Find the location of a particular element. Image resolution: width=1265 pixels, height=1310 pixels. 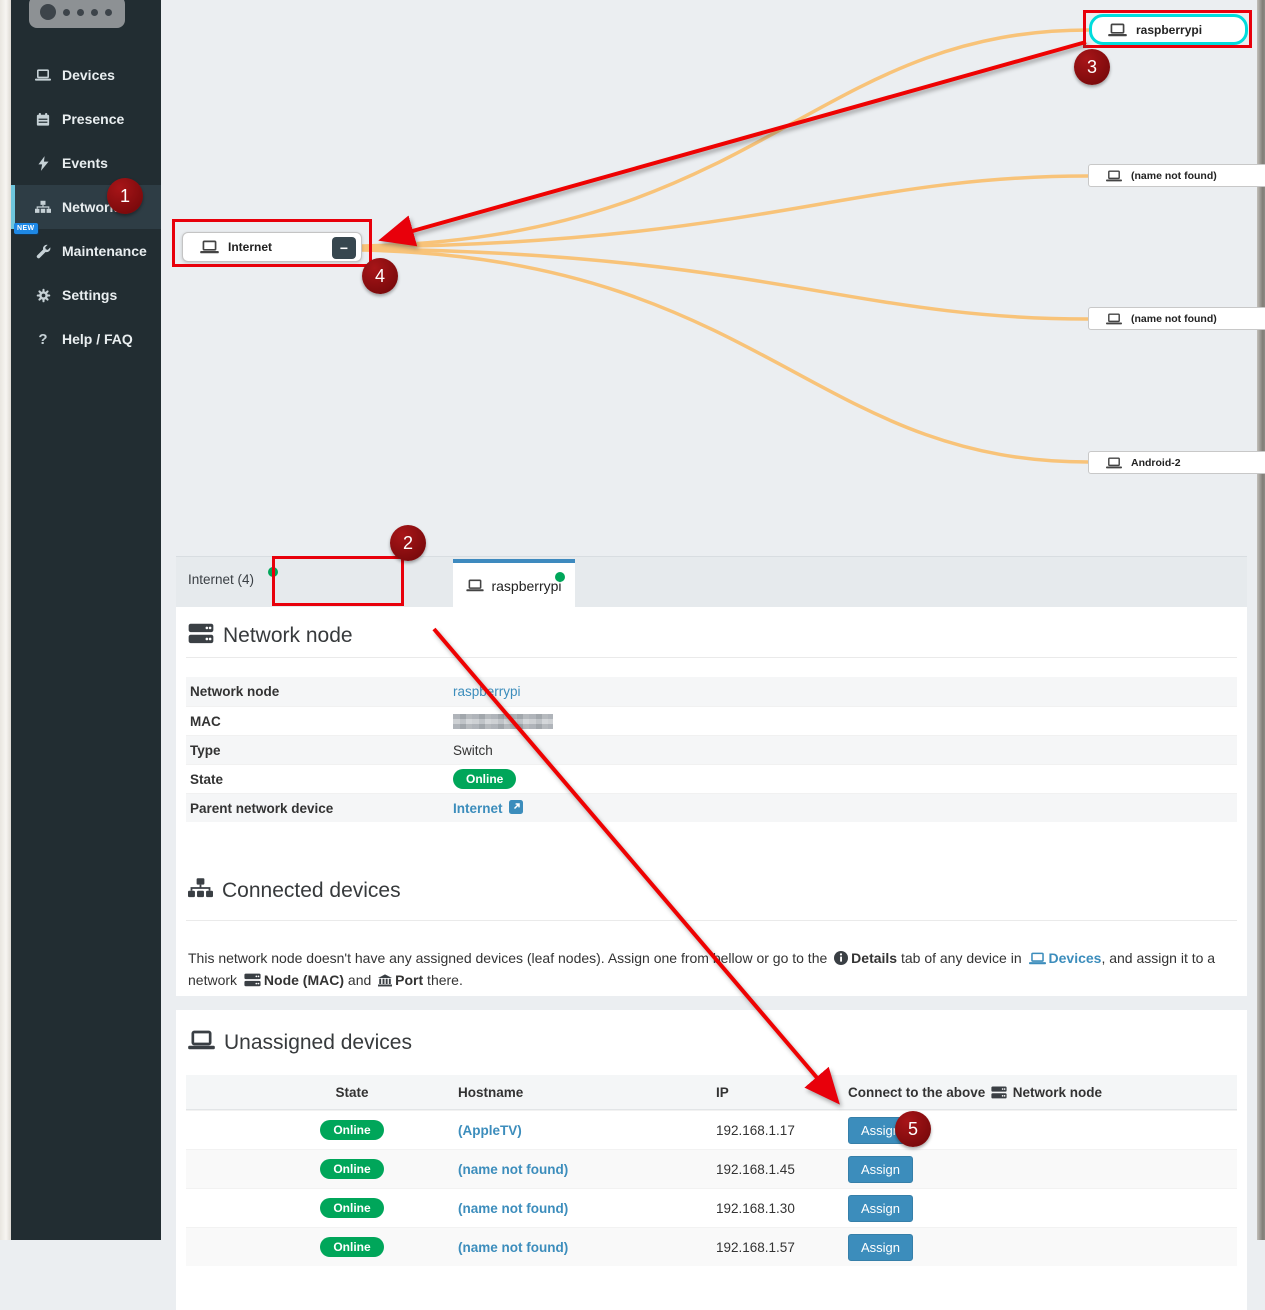

sidebar-item-settings: Settings is located at coordinates (86, 295).